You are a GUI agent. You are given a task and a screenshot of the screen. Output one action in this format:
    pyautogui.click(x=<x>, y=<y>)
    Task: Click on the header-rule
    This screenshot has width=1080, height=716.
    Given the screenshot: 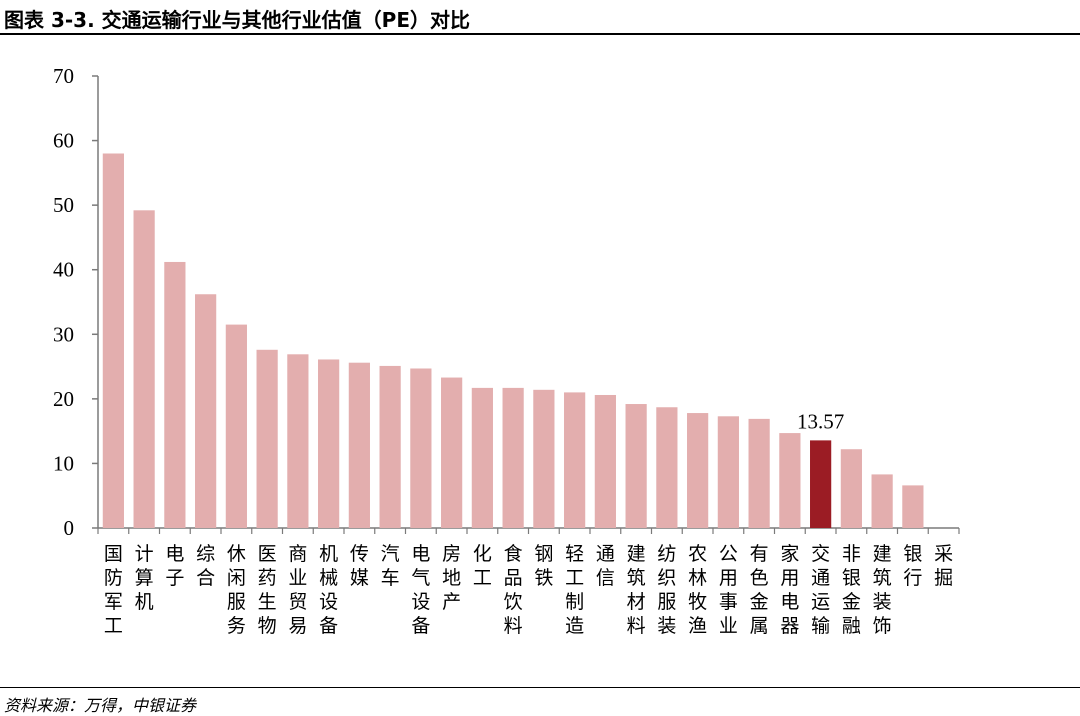 What is the action you would take?
    pyautogui.click(x=540, y=34)
    